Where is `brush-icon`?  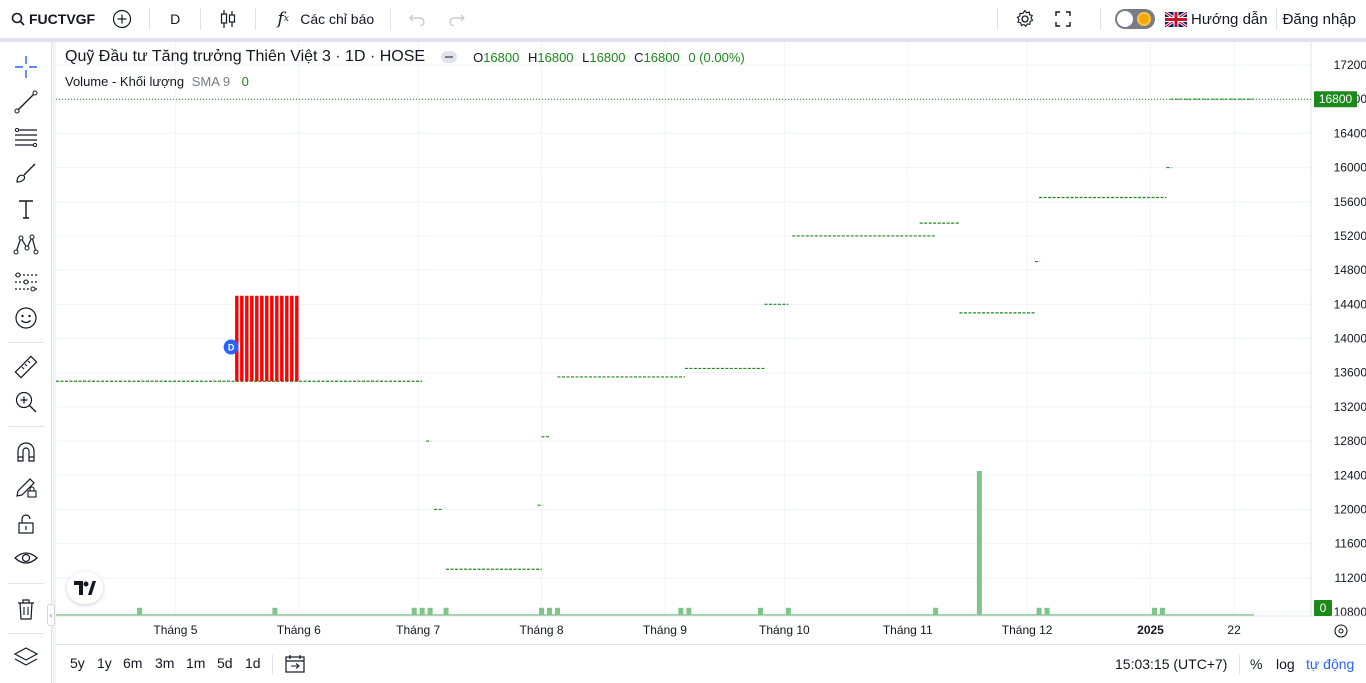 brush-icon is located at coordinates (26, 173).